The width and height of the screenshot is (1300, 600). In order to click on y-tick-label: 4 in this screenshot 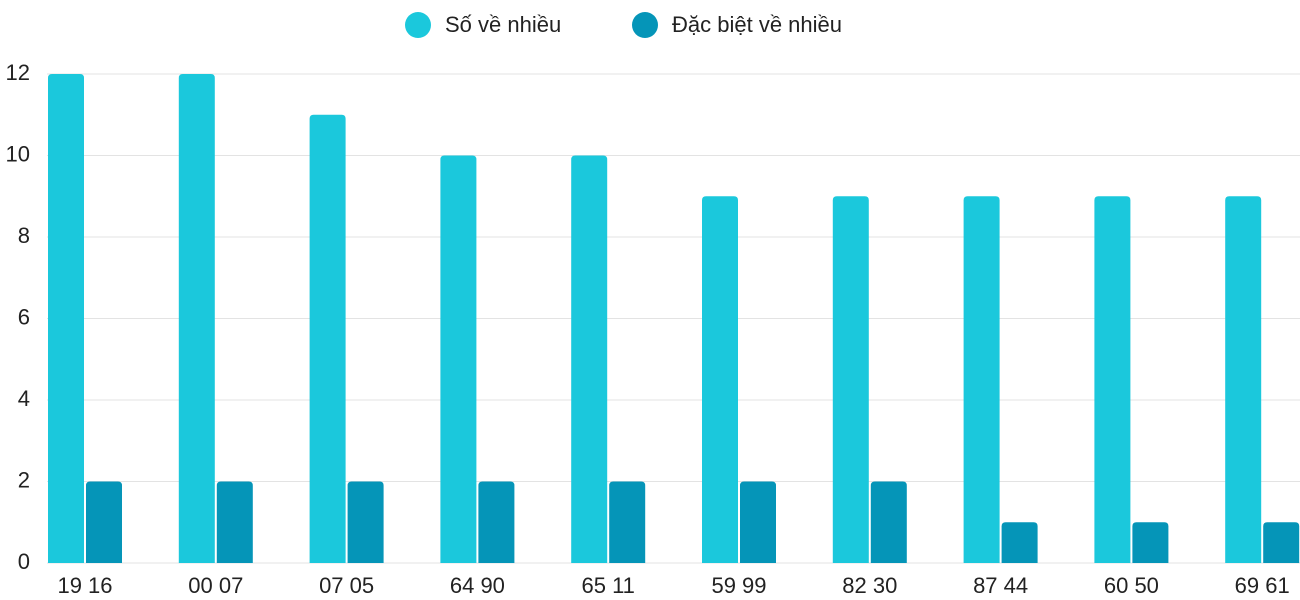, I will do `click(24, 398)`.